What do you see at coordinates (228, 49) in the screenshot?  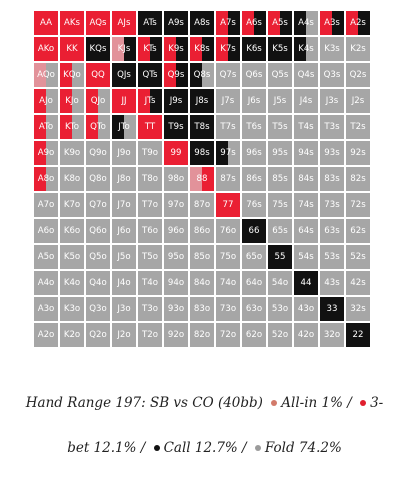 I see `hand-label: K7s` at bounding box center [228, 49].